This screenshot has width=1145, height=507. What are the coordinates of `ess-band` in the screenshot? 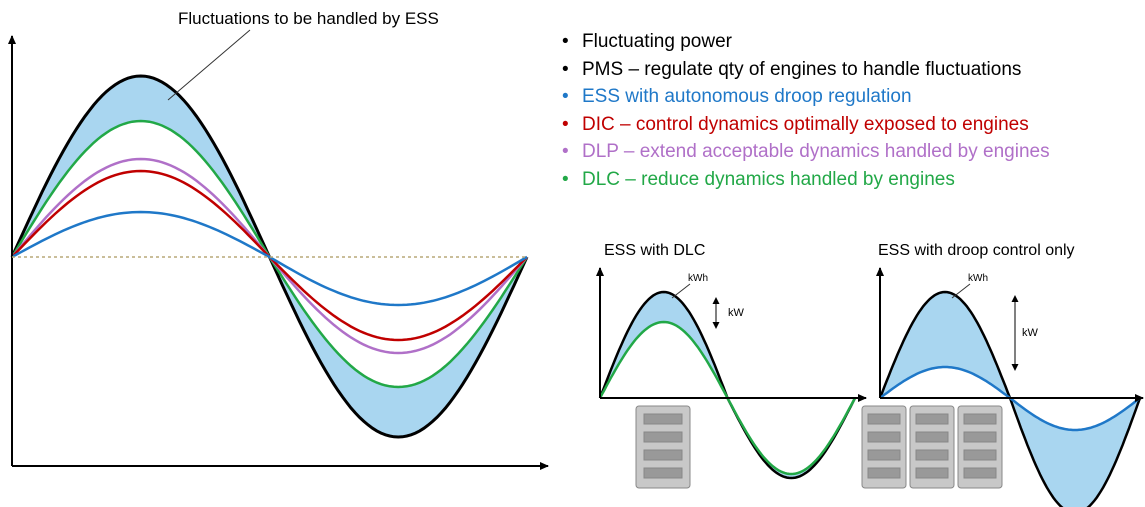 It's located at (1010, 399).